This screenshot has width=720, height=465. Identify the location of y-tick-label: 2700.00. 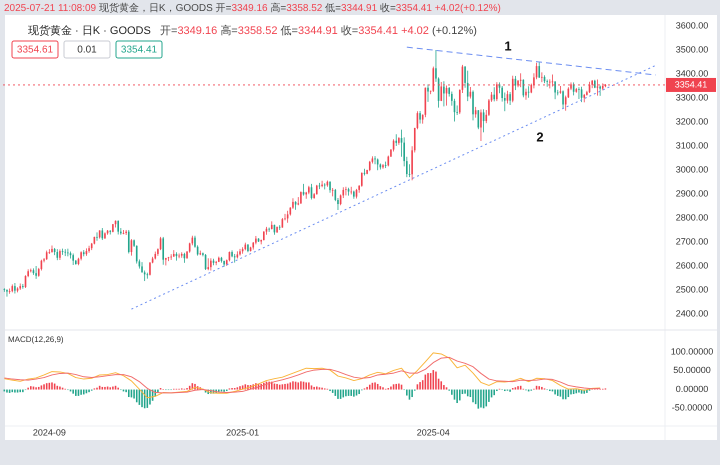
(692, 241).